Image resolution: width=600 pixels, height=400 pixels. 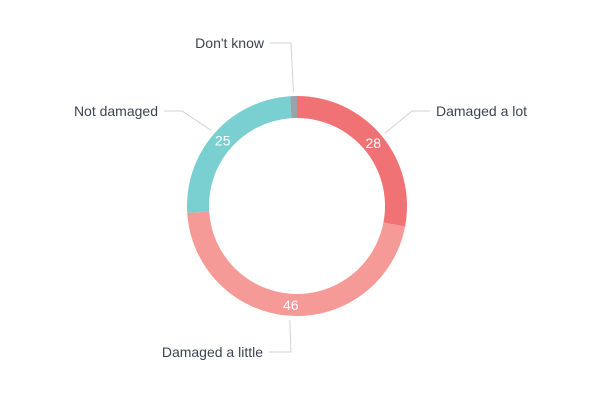 What do you see at coordinates (407, 122) in the screenshot?
I see `leader-line-damaged-a-lot` at bounding box center [407, 122].